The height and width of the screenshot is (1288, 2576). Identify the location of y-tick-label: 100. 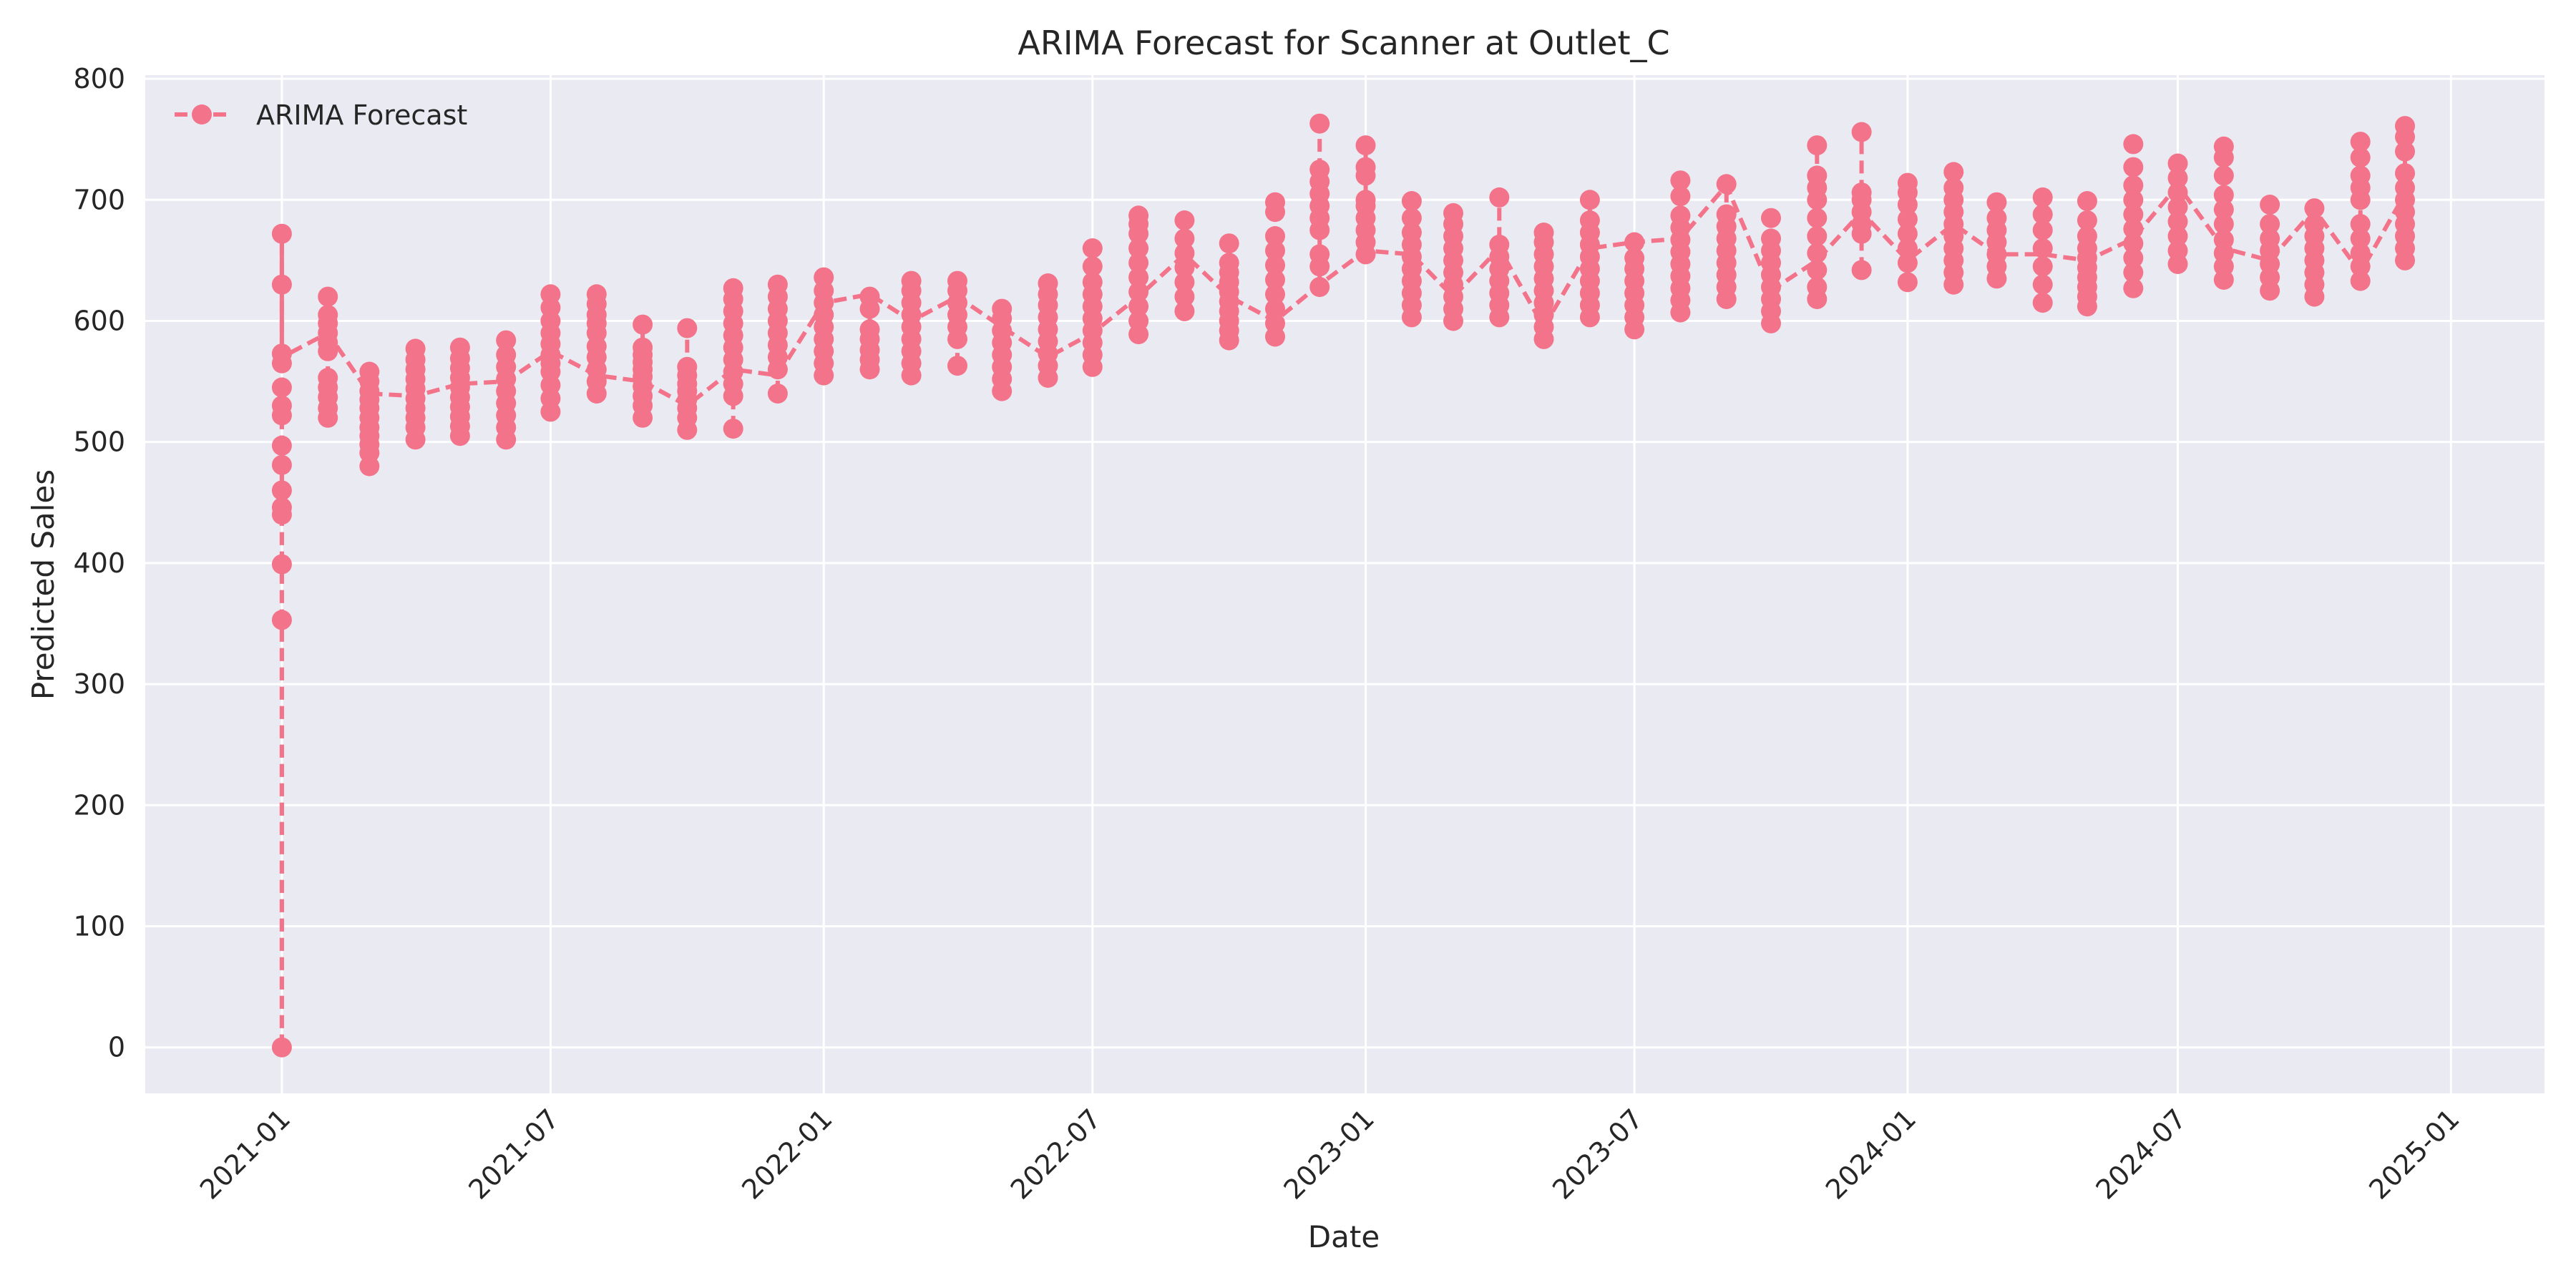
(99, 926).